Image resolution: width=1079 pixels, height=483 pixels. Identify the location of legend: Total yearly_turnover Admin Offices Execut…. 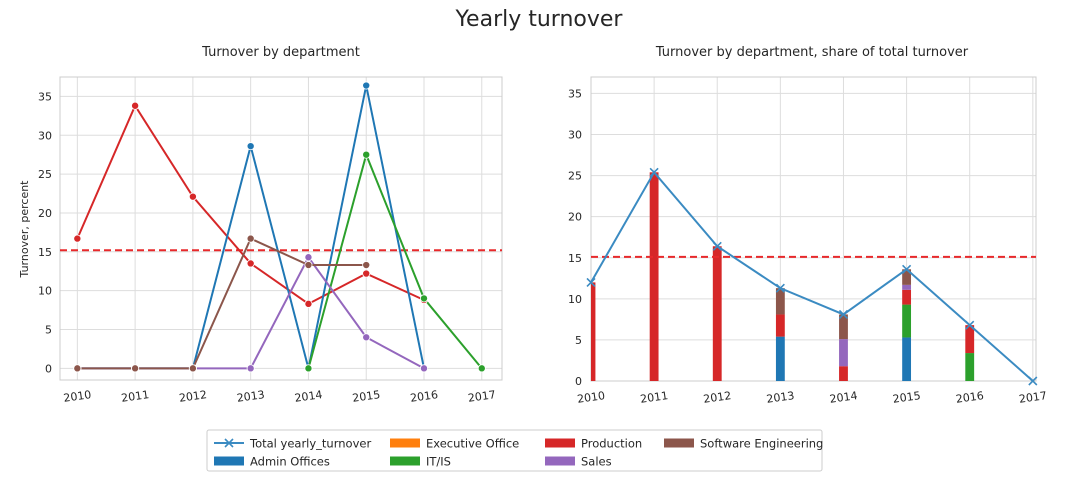
(518, 453).